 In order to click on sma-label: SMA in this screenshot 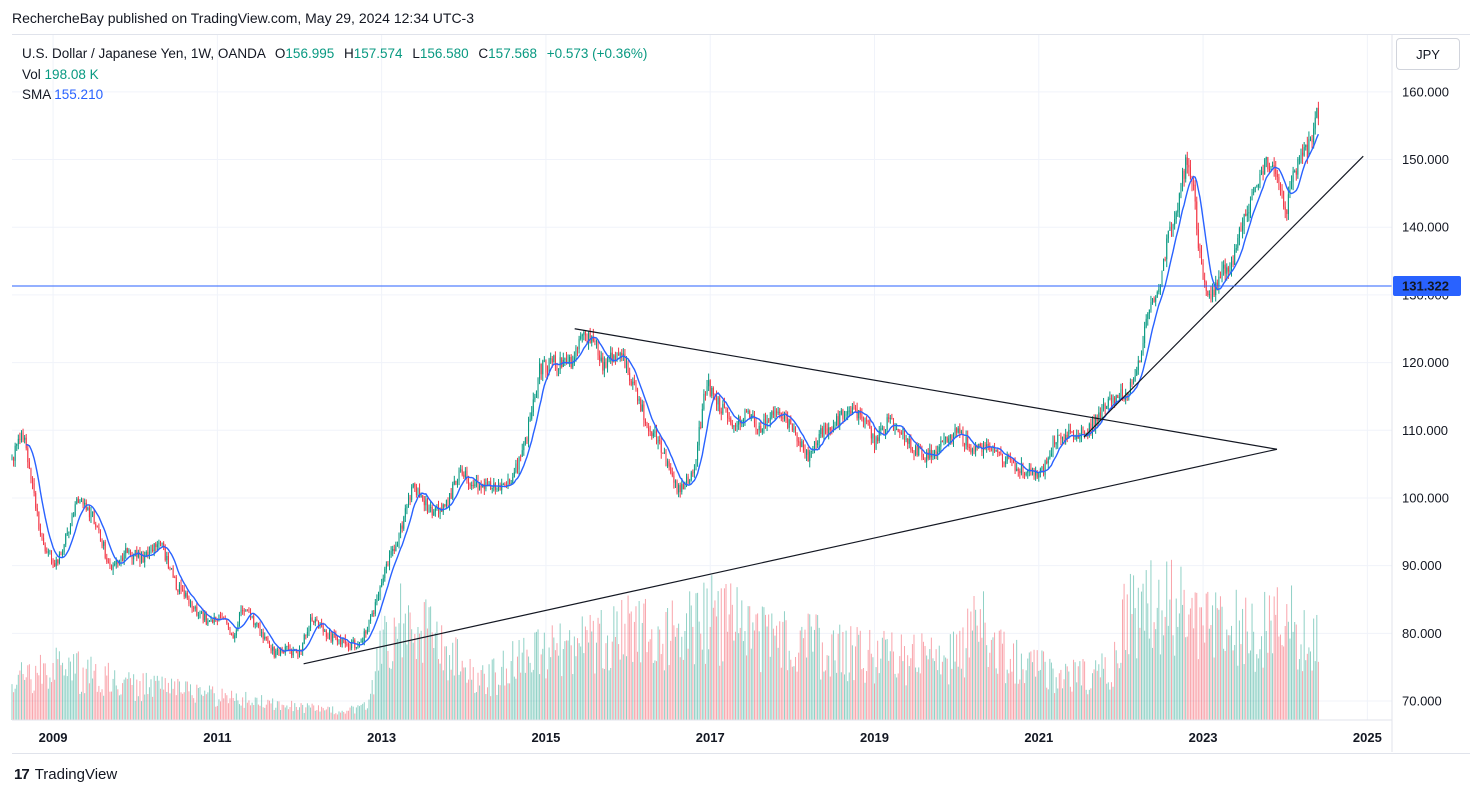, I will do `click(36, 94)`.